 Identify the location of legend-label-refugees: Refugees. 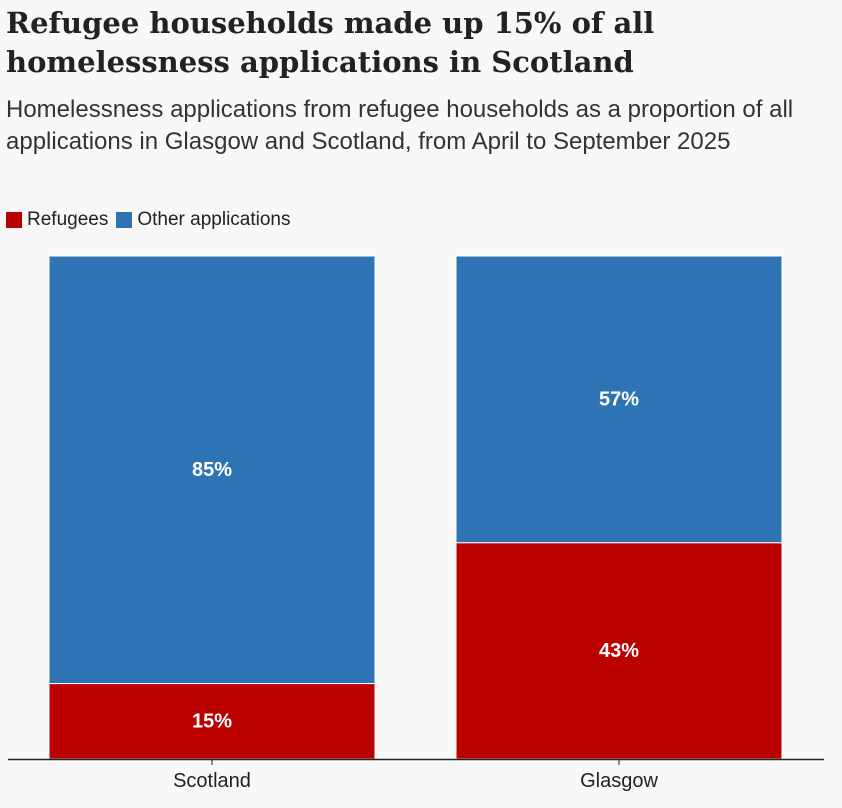
(68, 219).